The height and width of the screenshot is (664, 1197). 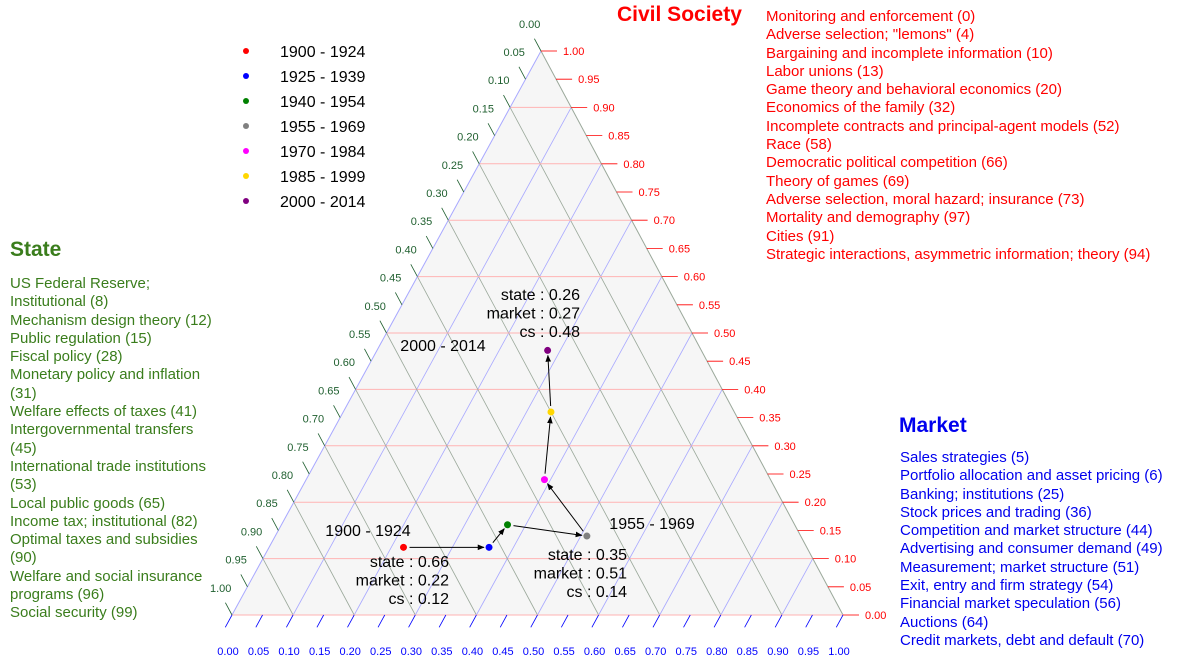 What do you see at coordinates (1031, 549) in the screenshot?
I see `topic-item: Advertising and consumer demand (49)` at bounding box center [1031, 549].